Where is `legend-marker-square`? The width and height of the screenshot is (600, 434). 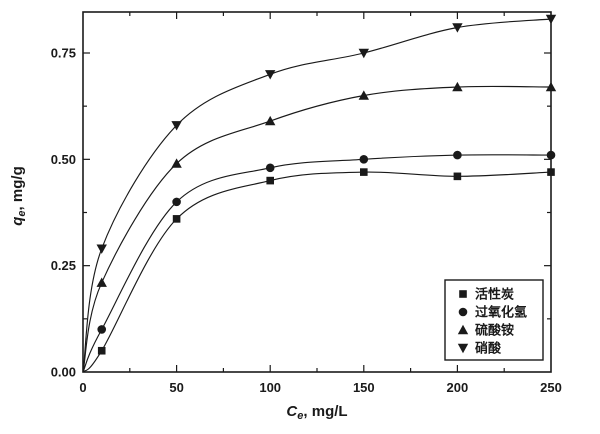 legend-marker-square is located at coordinates (463, 294).